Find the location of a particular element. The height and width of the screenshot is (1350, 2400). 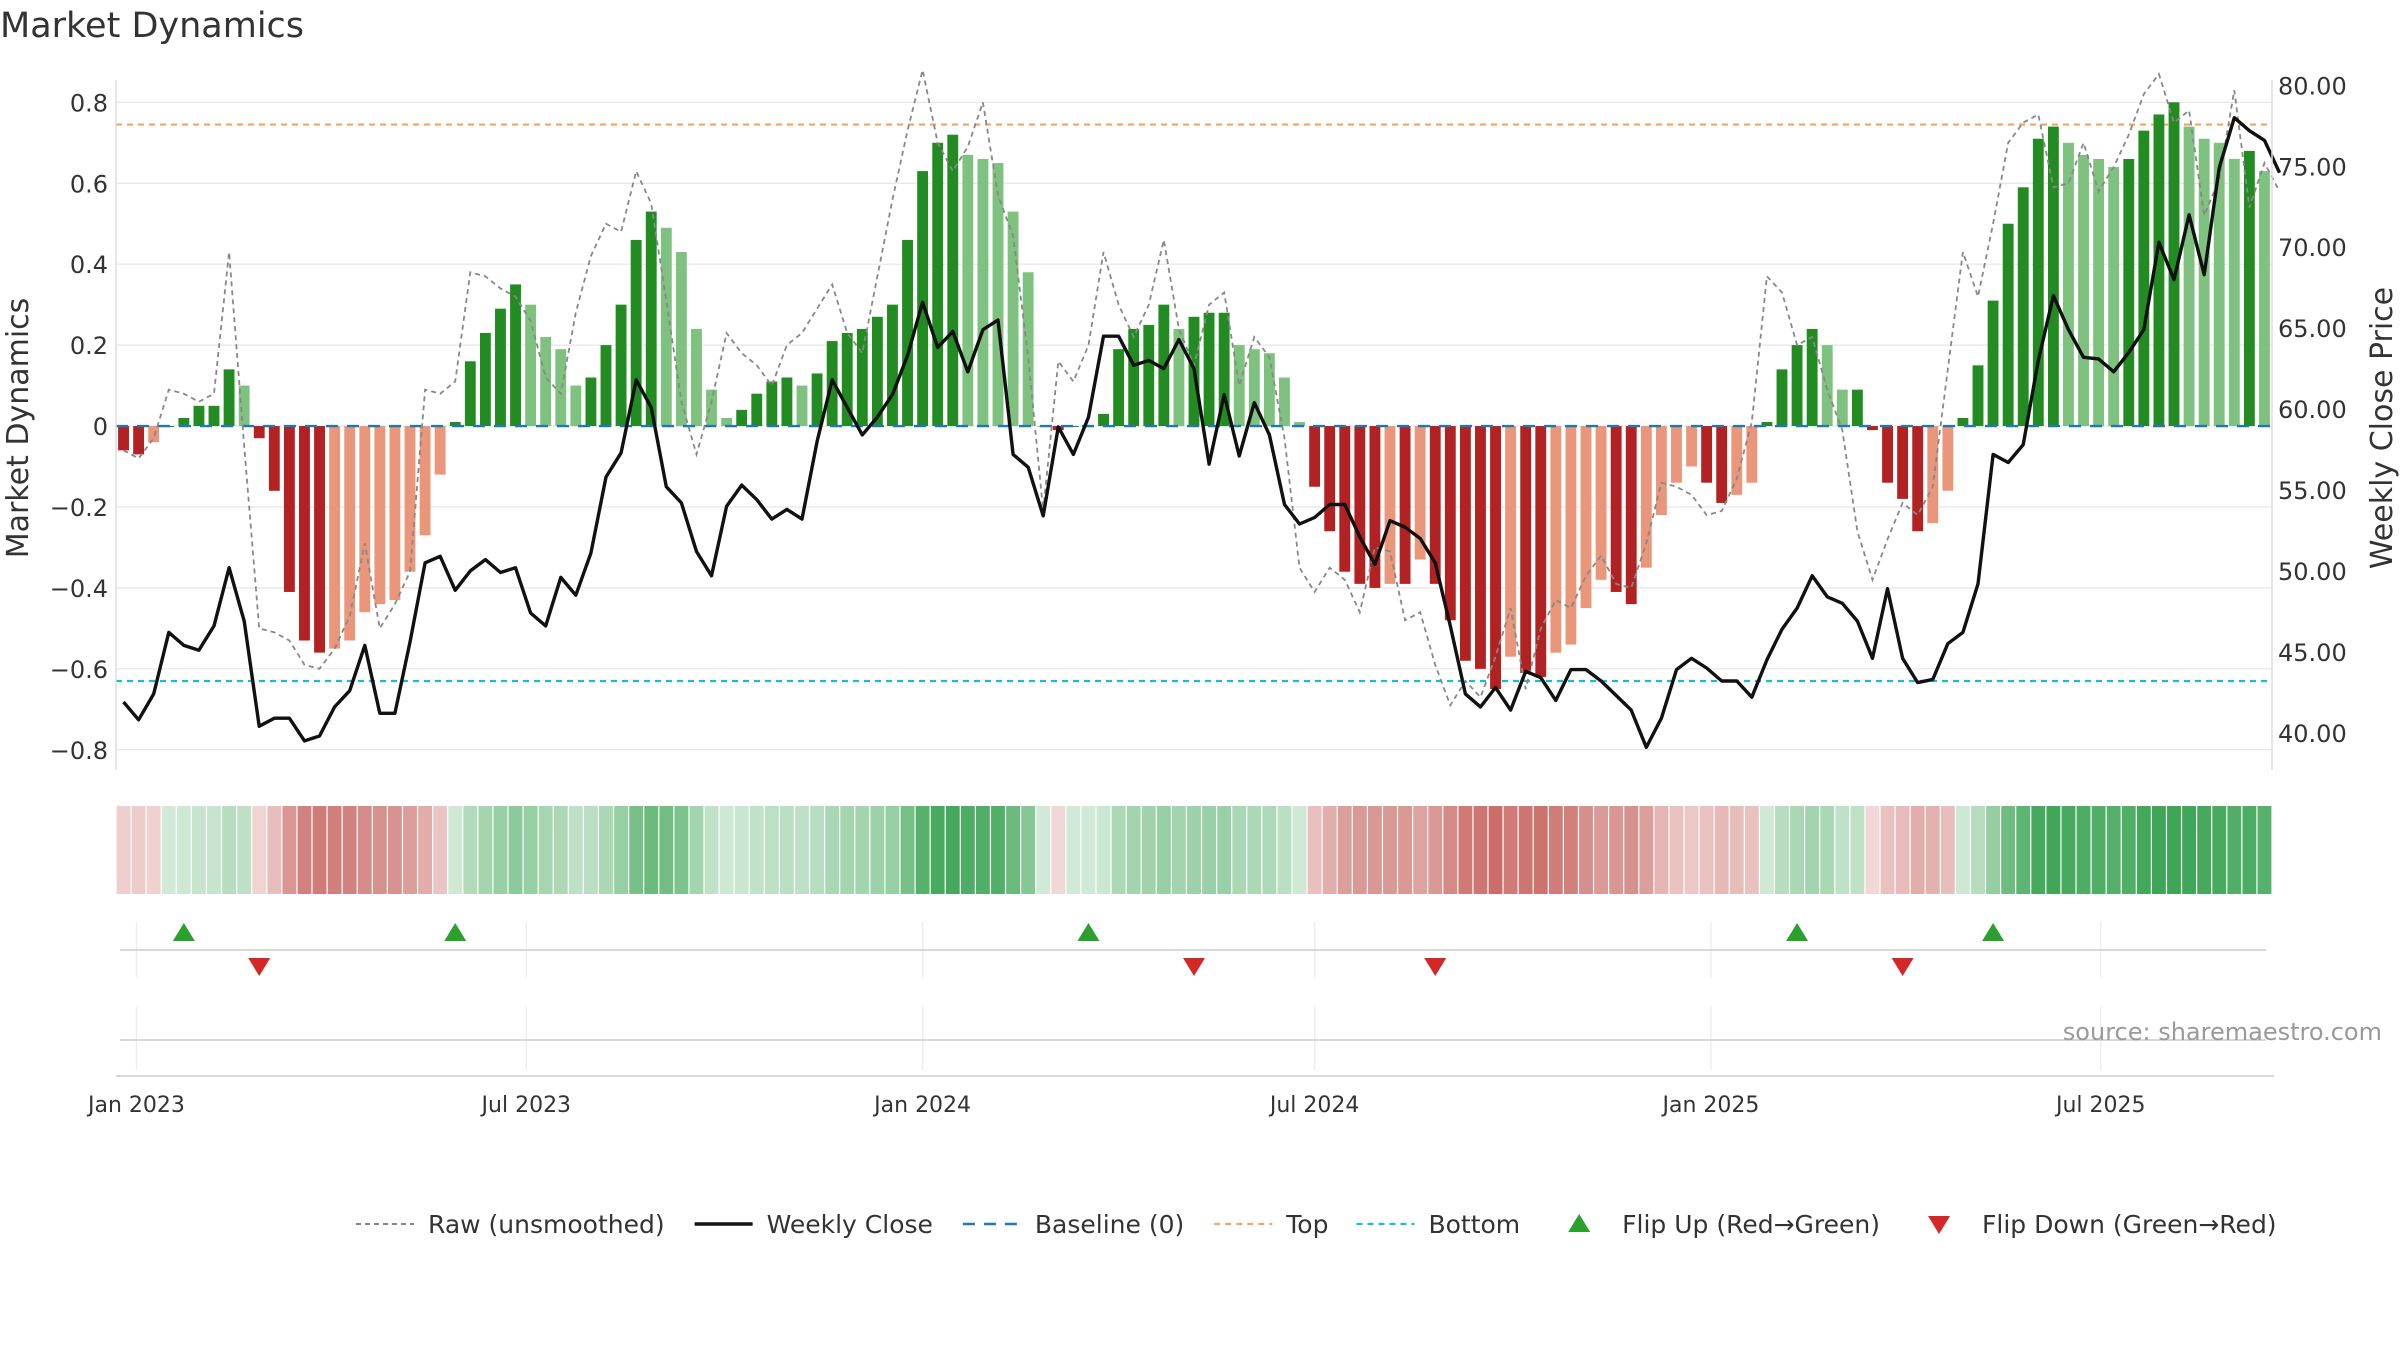

legend-flip-down-swatch is located at coordinates (1939, 1225).